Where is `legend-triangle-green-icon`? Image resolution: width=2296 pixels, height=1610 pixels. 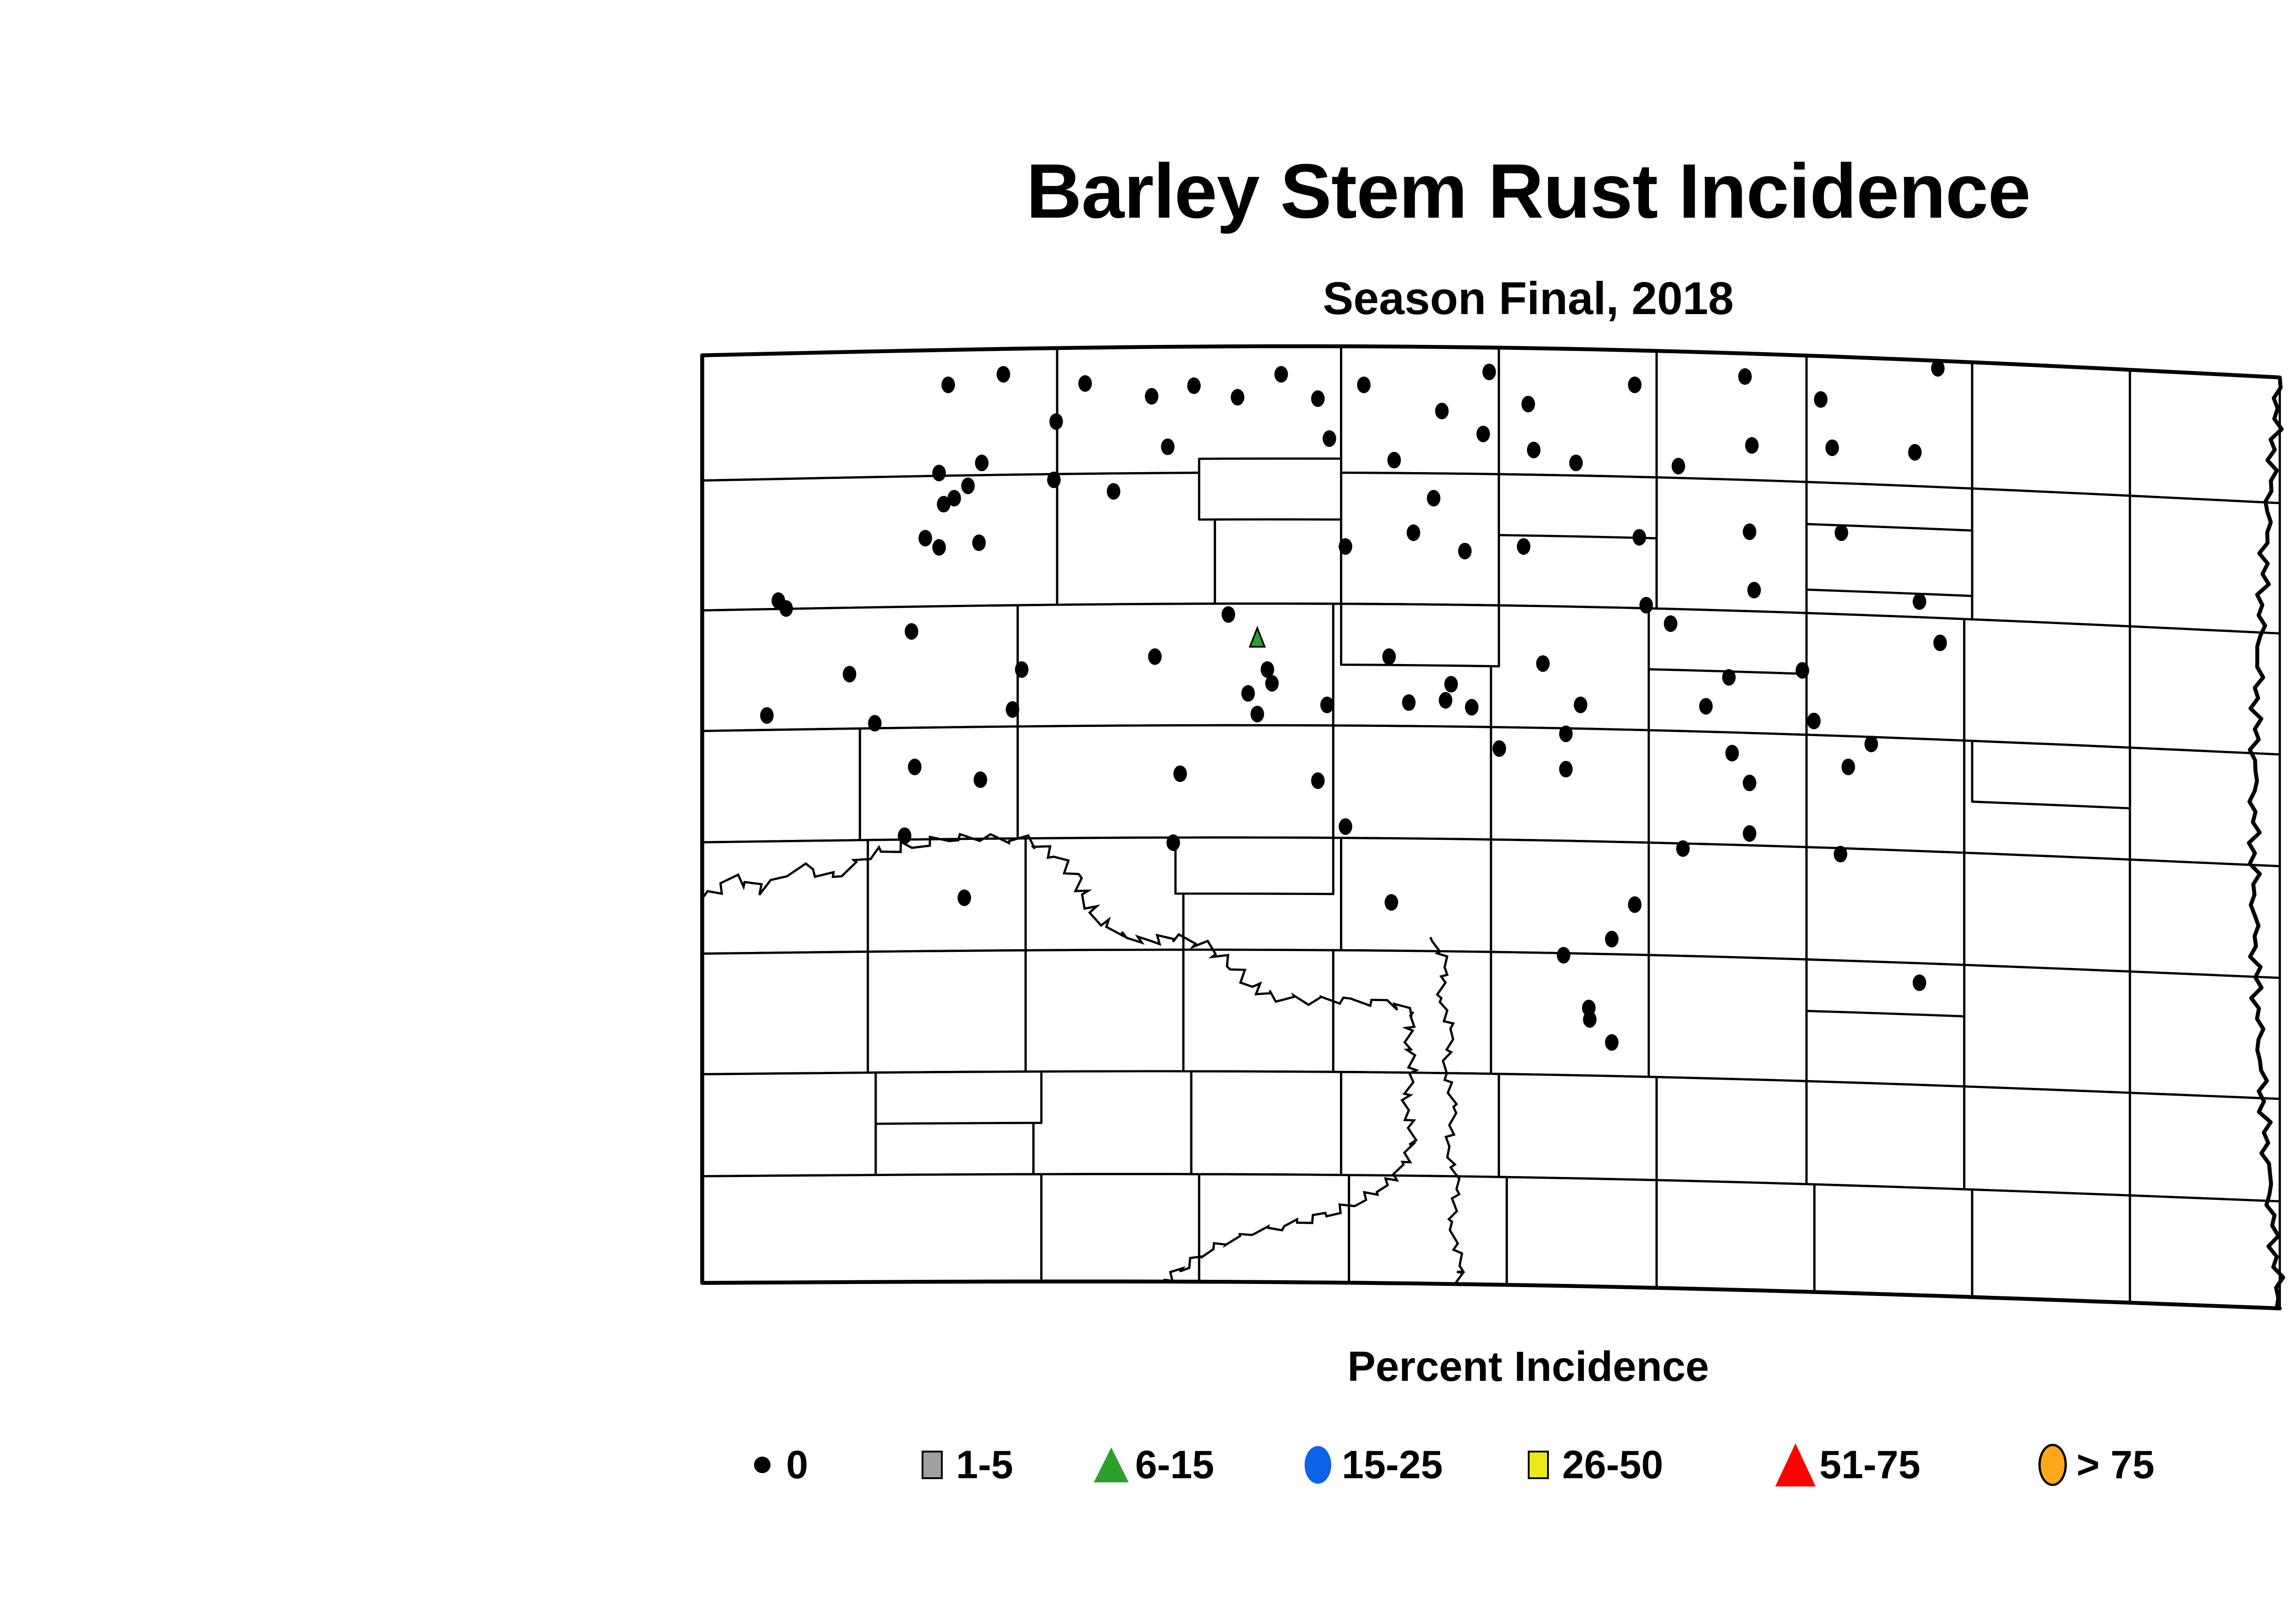
legend-triangle-green-icon is located at coordinates (1111, 1464).